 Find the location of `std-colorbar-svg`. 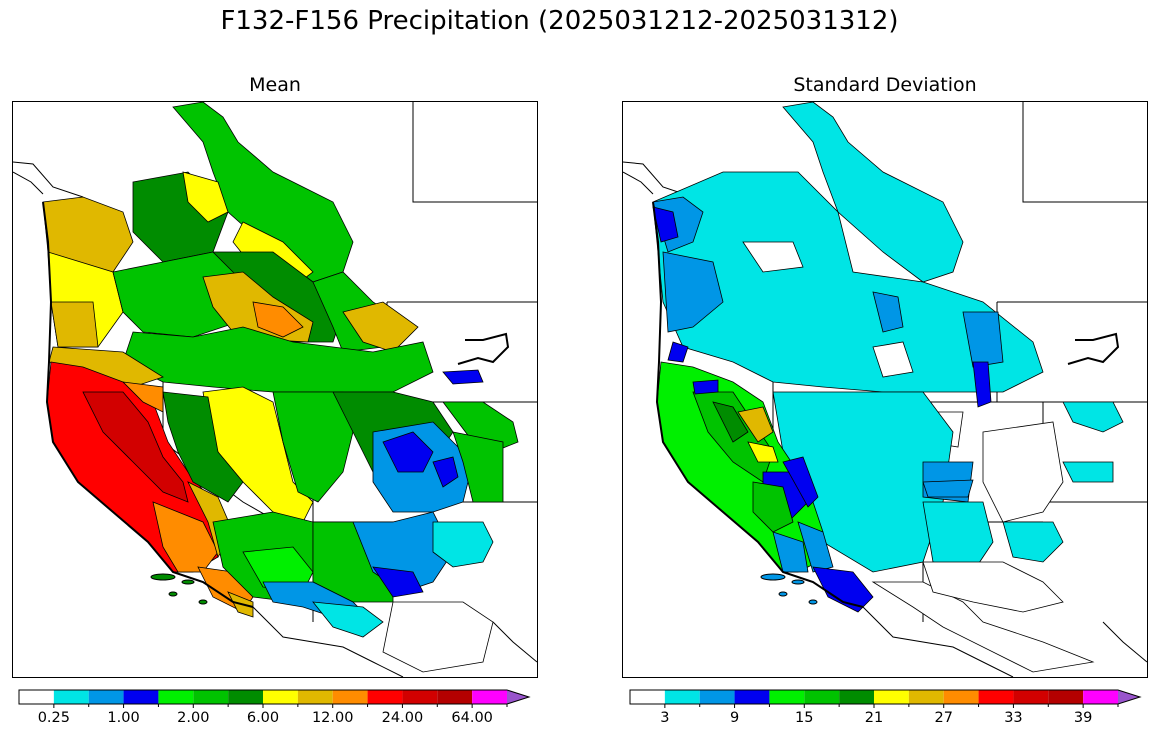

std-colorbar-svg is located at coordinates (885, 698).